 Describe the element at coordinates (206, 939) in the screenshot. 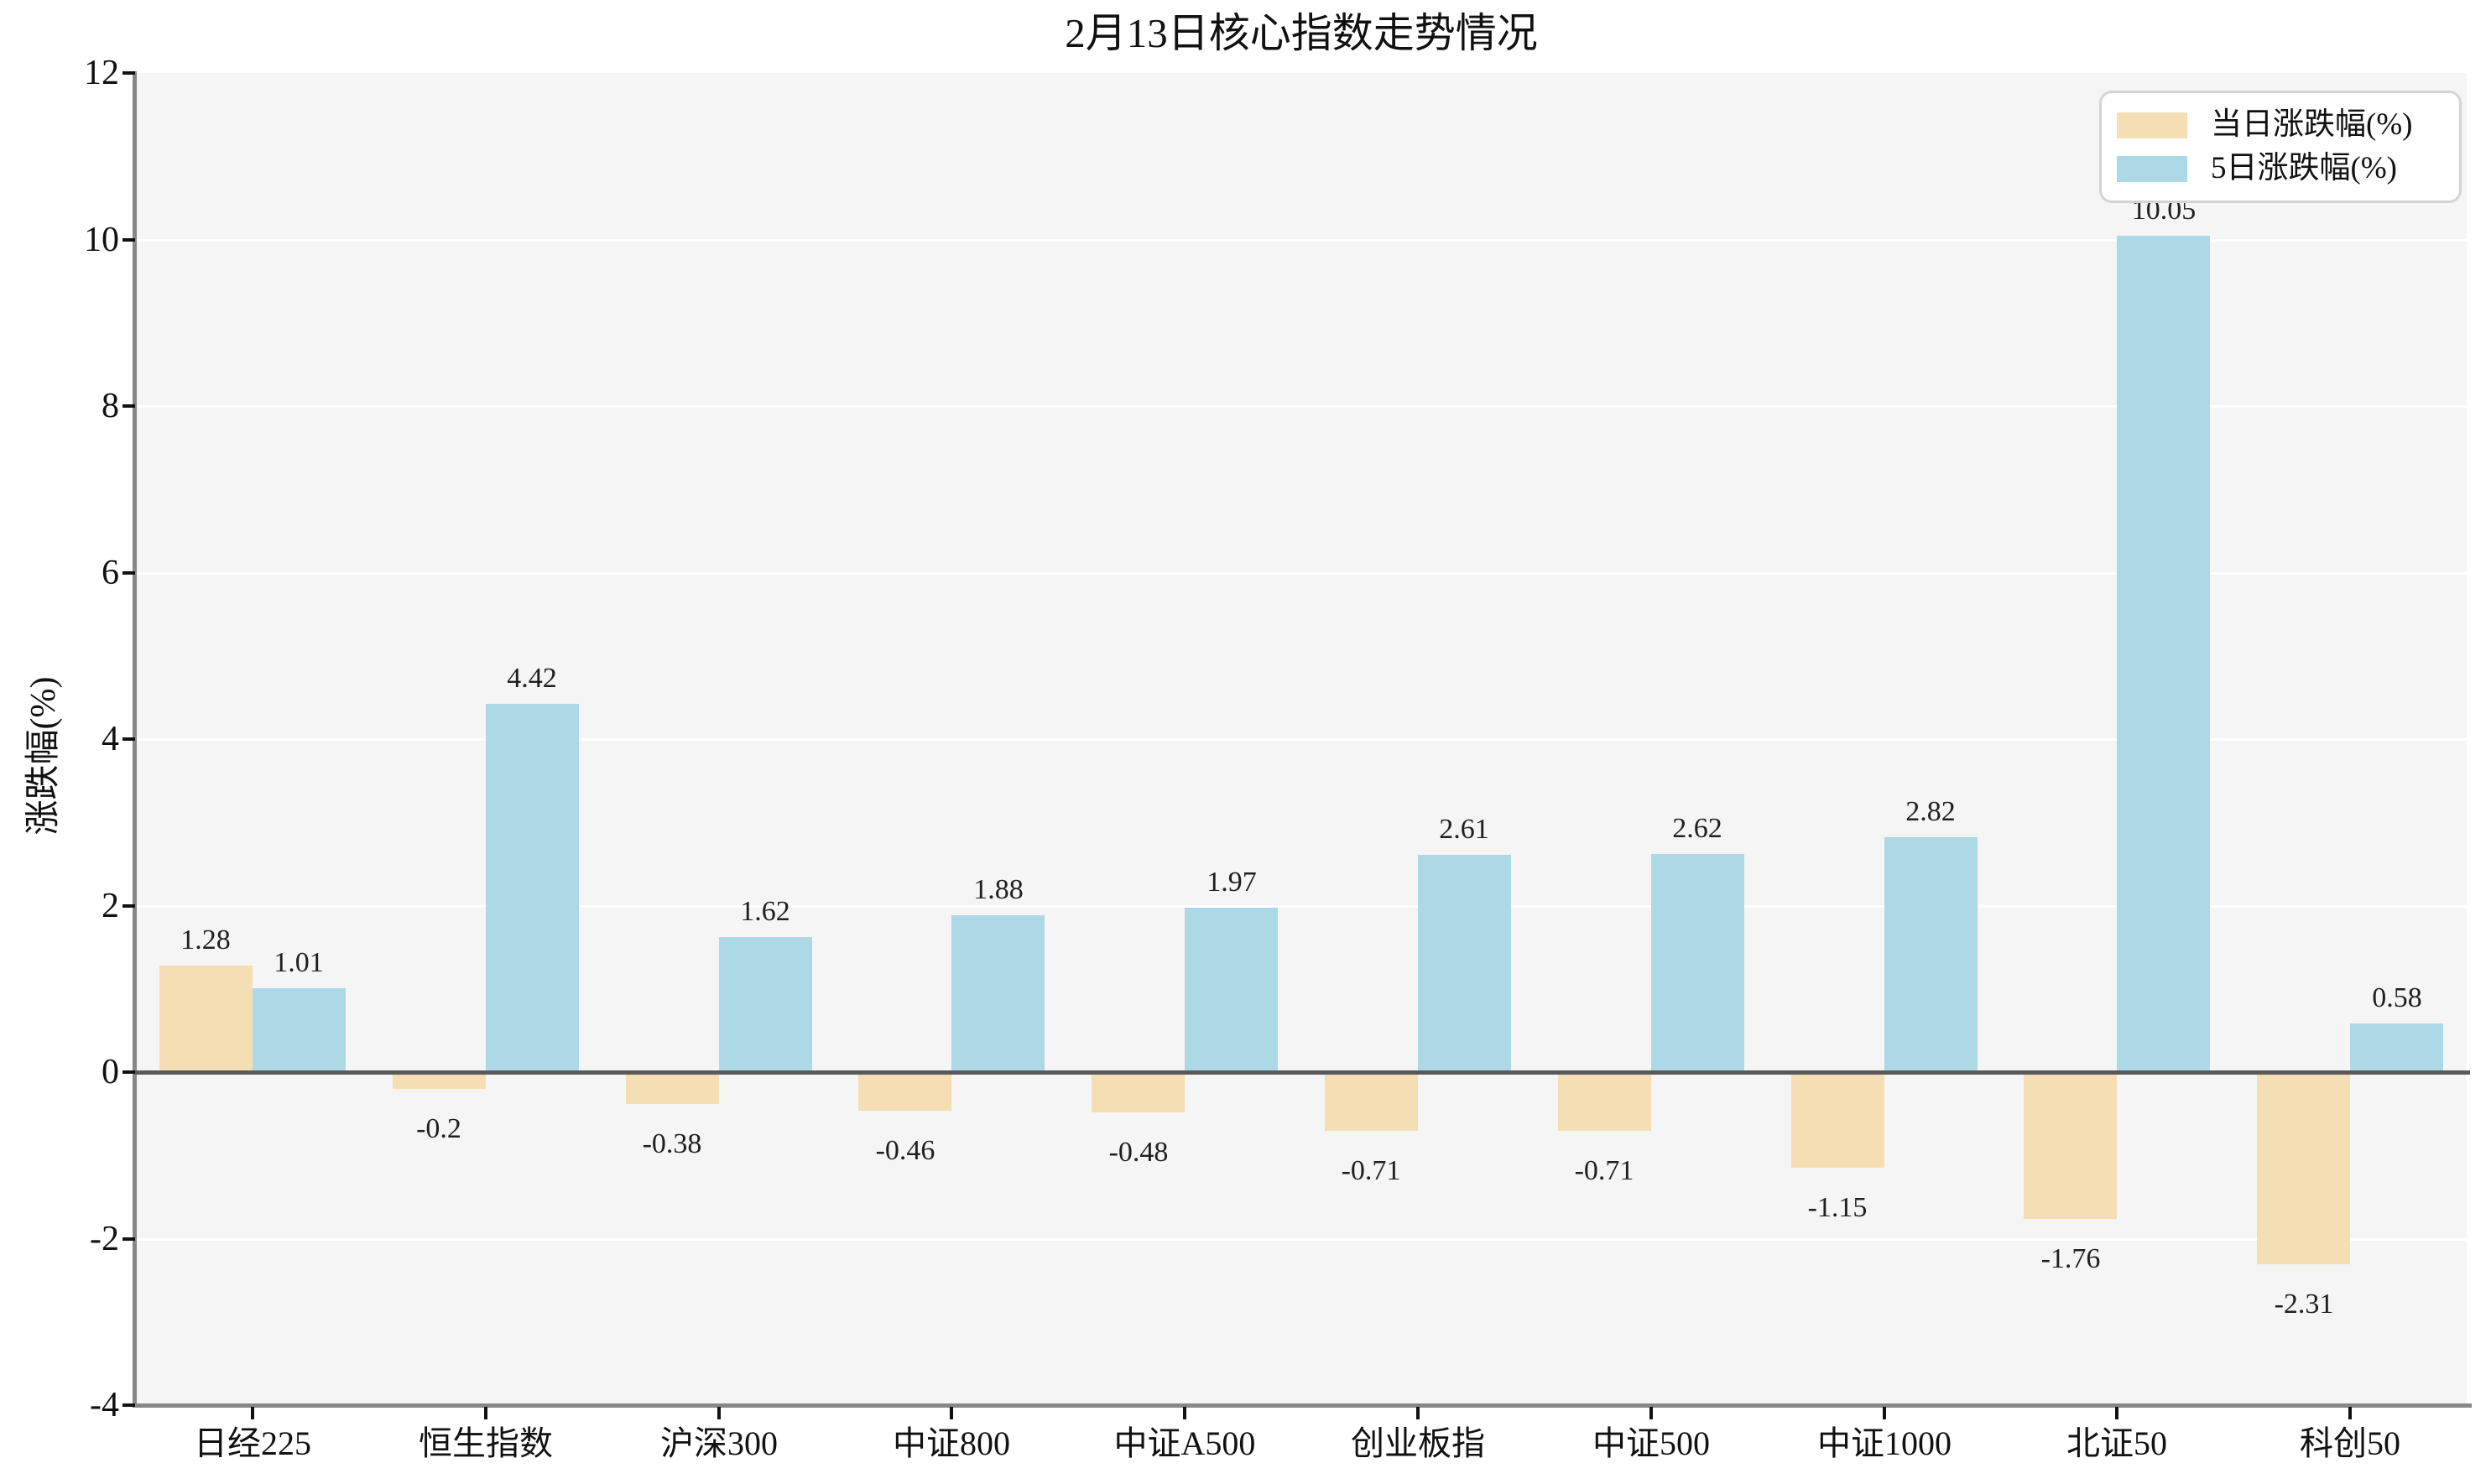

I see `bar-value-label: 1.28` at that location.